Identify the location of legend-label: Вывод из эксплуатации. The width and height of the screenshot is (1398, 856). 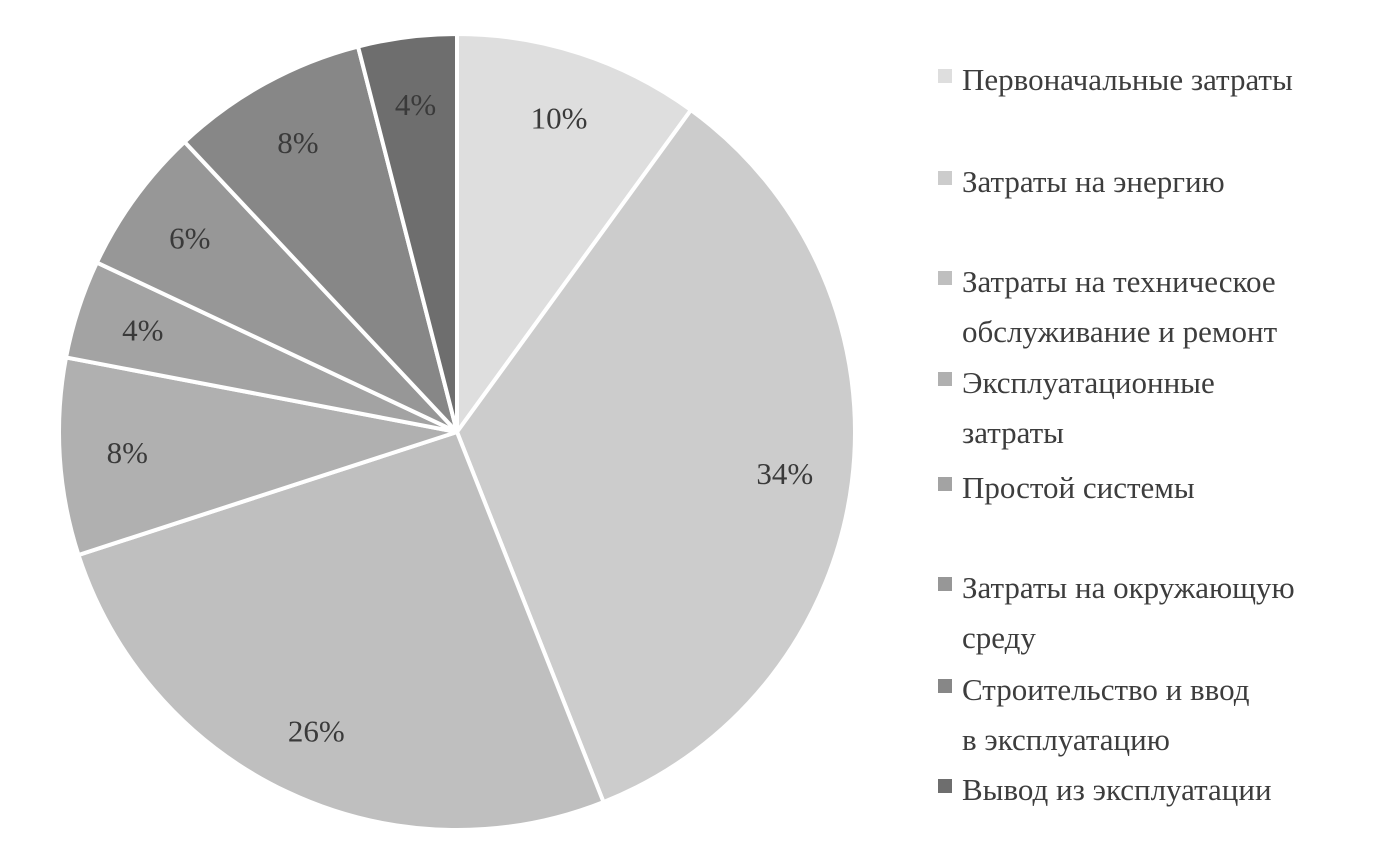
(1117, 789).